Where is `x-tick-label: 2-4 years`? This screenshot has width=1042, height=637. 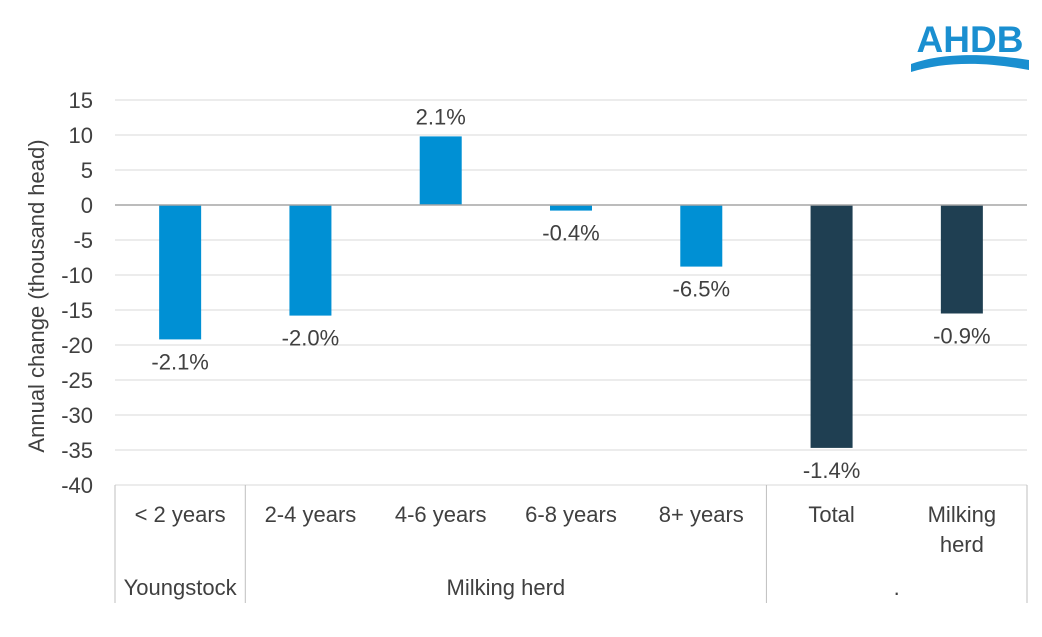
x-tick-label: 2-4 years is located at coordinates (311, 514).